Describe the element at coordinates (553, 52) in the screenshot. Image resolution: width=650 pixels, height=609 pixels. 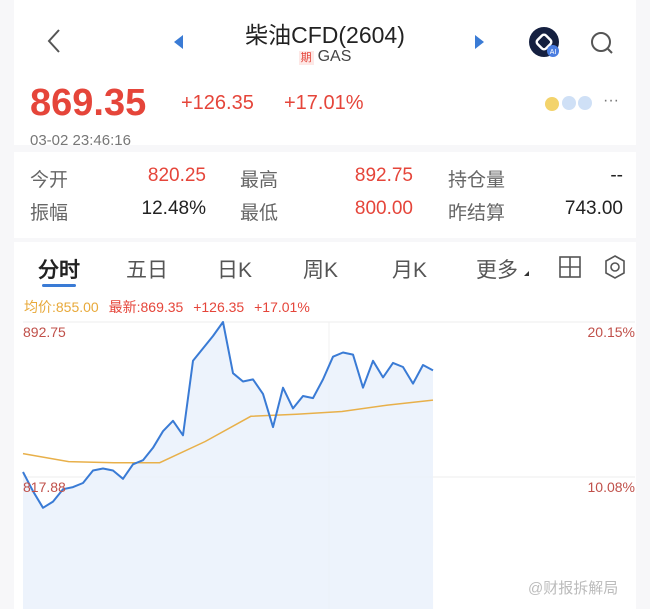
I see `svg-text: AI` at that location.